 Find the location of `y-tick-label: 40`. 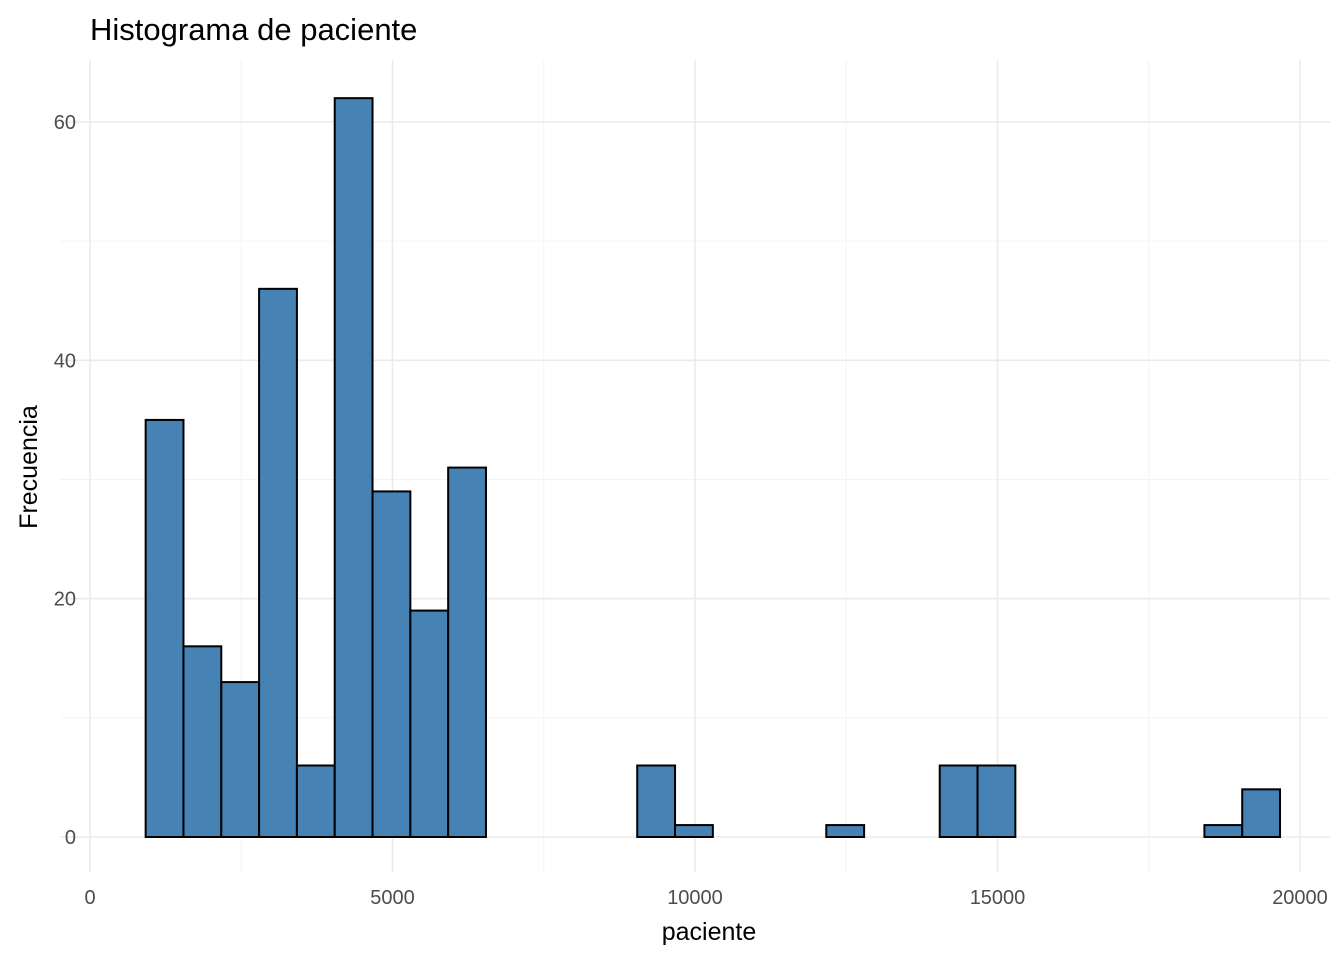

y-tick-label: 40 is located at coordinates (65, 361).